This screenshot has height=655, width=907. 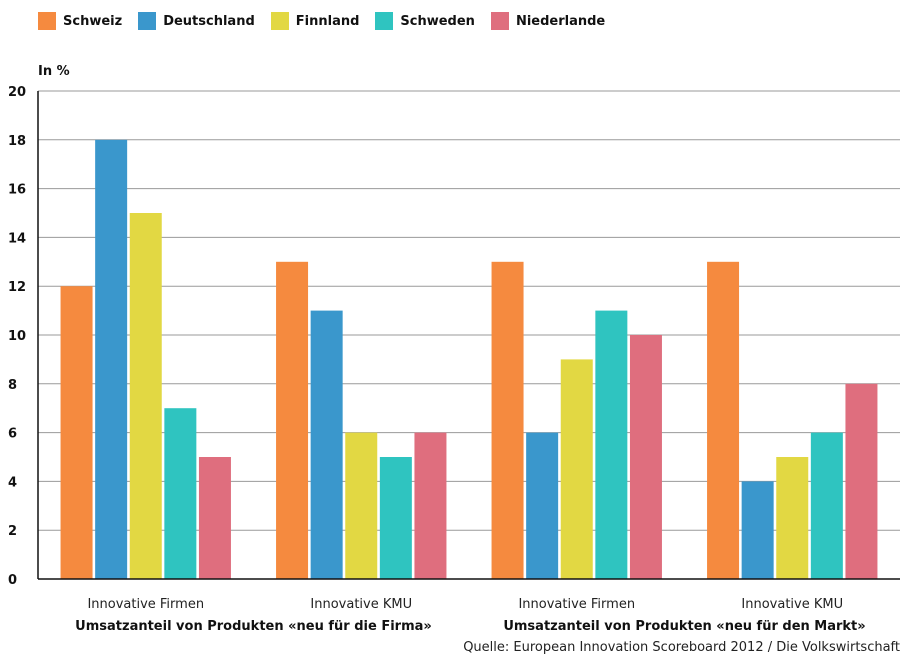 I want to click on y-tick-label: 16, so click(x=17, y=190).